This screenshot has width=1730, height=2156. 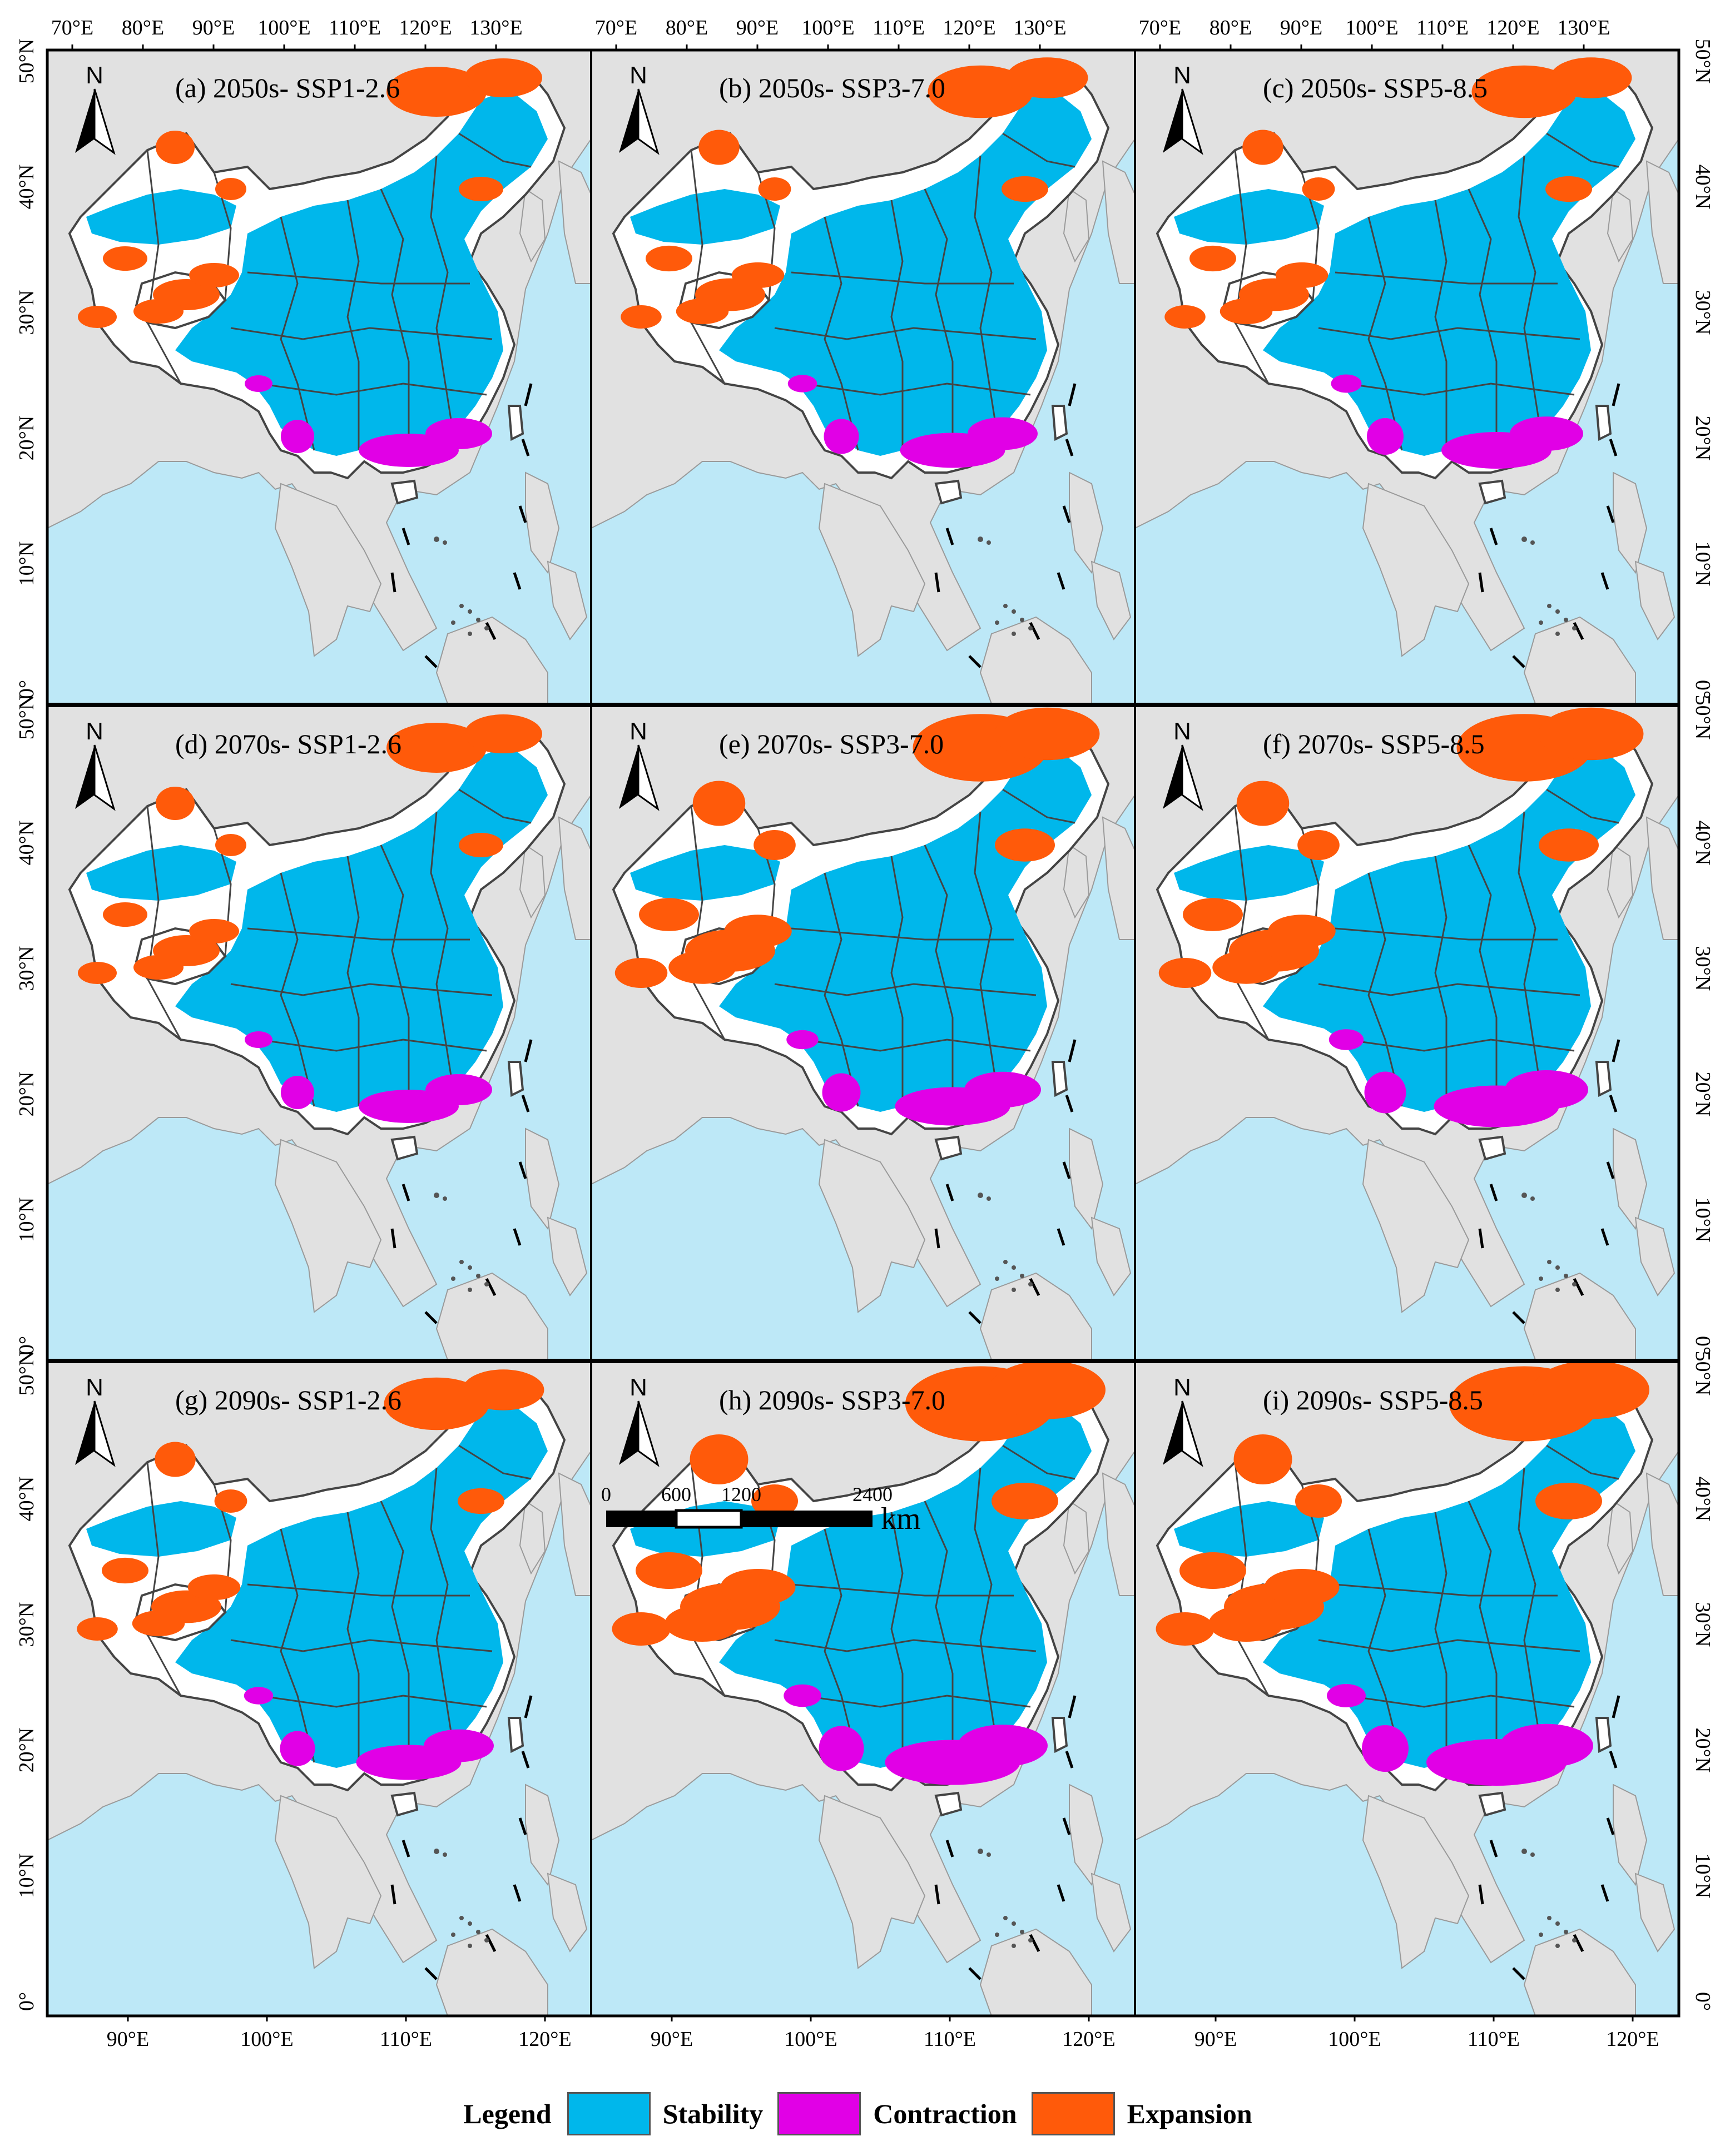 I want to click on map-panel-d: N (d) 2070s- SSP1-2.6, so click(x=319, y=1033).